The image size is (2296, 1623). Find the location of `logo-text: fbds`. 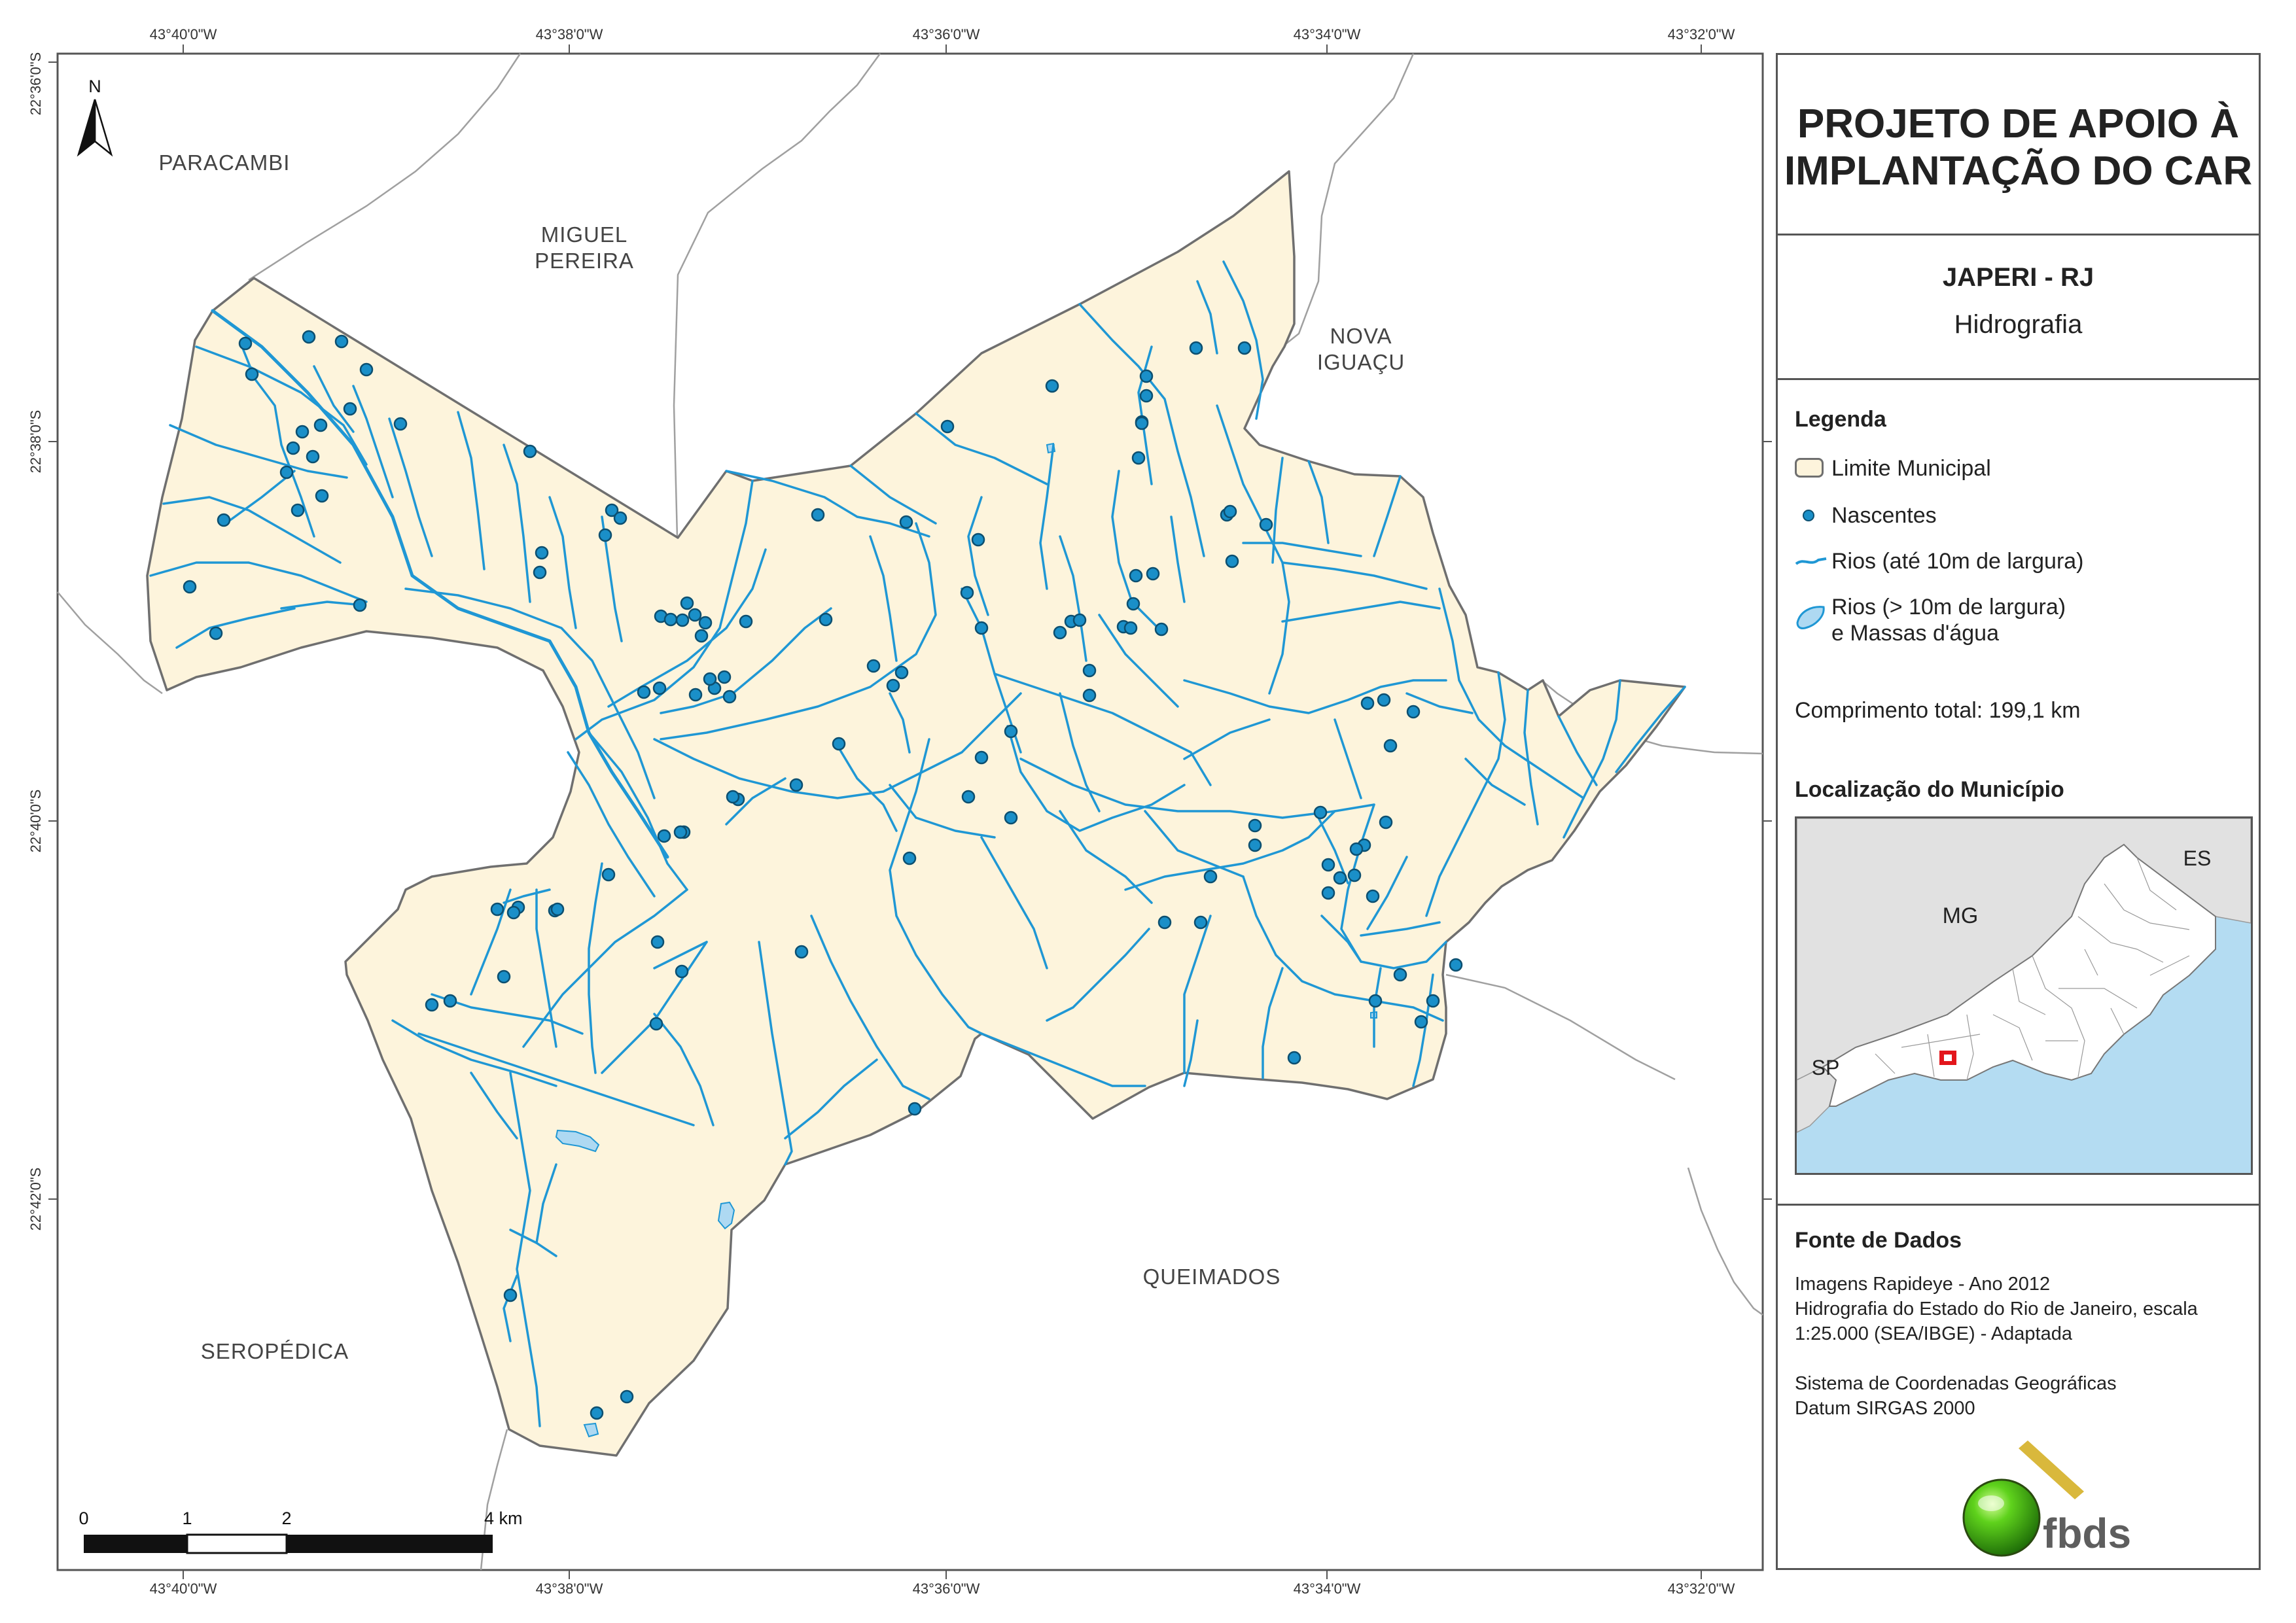

logo-text: fbds is located at coordinates (2087, 1533).